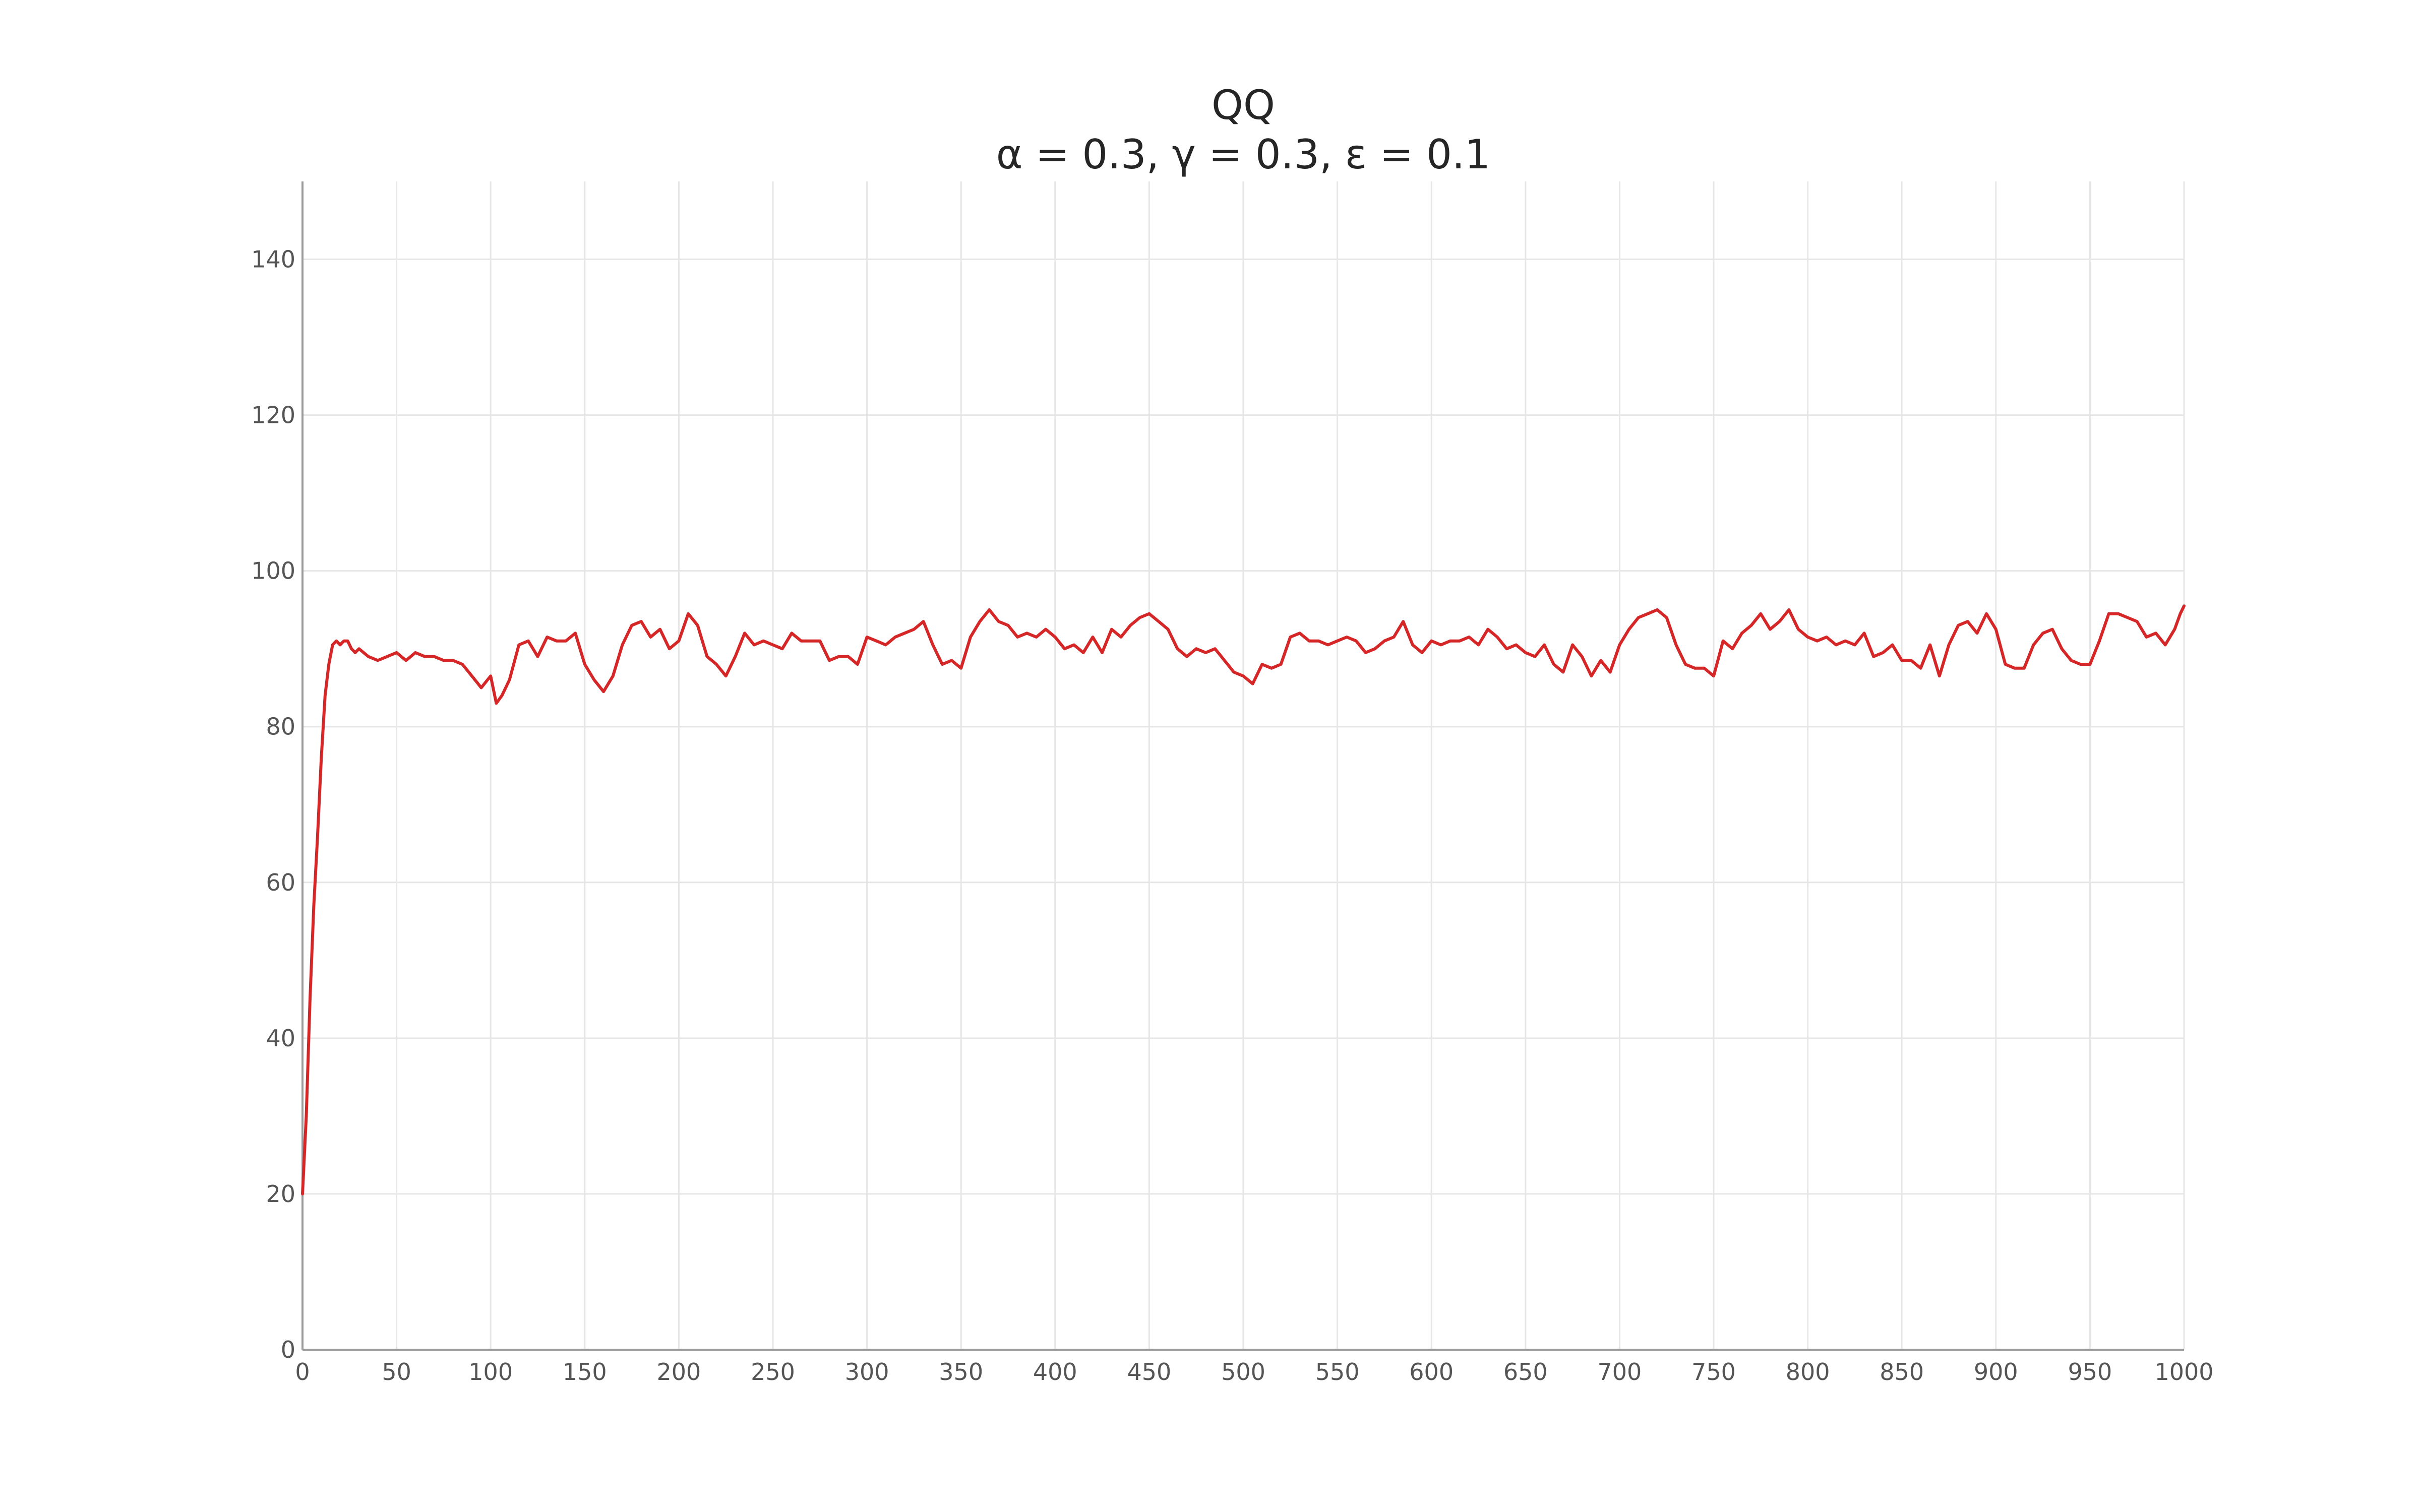 The width and height of the screenshot is (2420, 1512). Describe the element at coordinates (773, 1372) in the screenshot. I see `x-tick-label: 250` at that location.